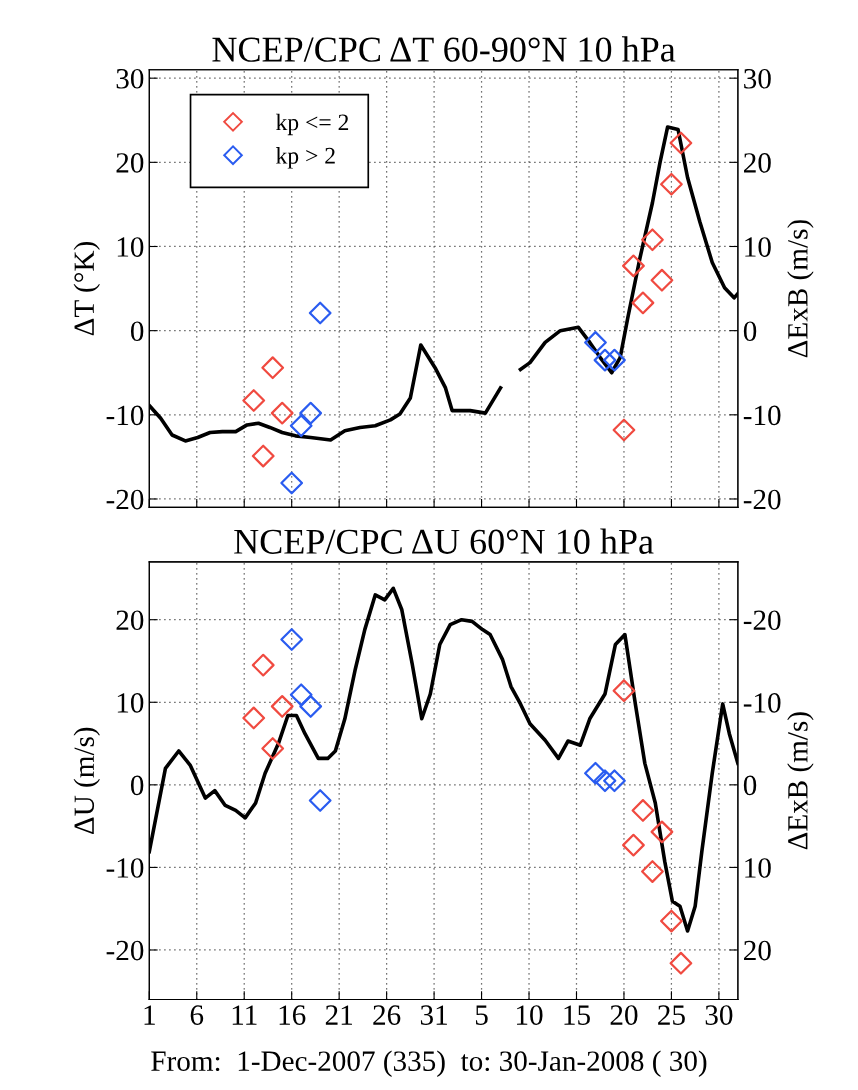 The image size is (858, 1090). Describe the element at coordinates (481, 1015) in the screenshot. I see `x-tick-label: 5` at that location.